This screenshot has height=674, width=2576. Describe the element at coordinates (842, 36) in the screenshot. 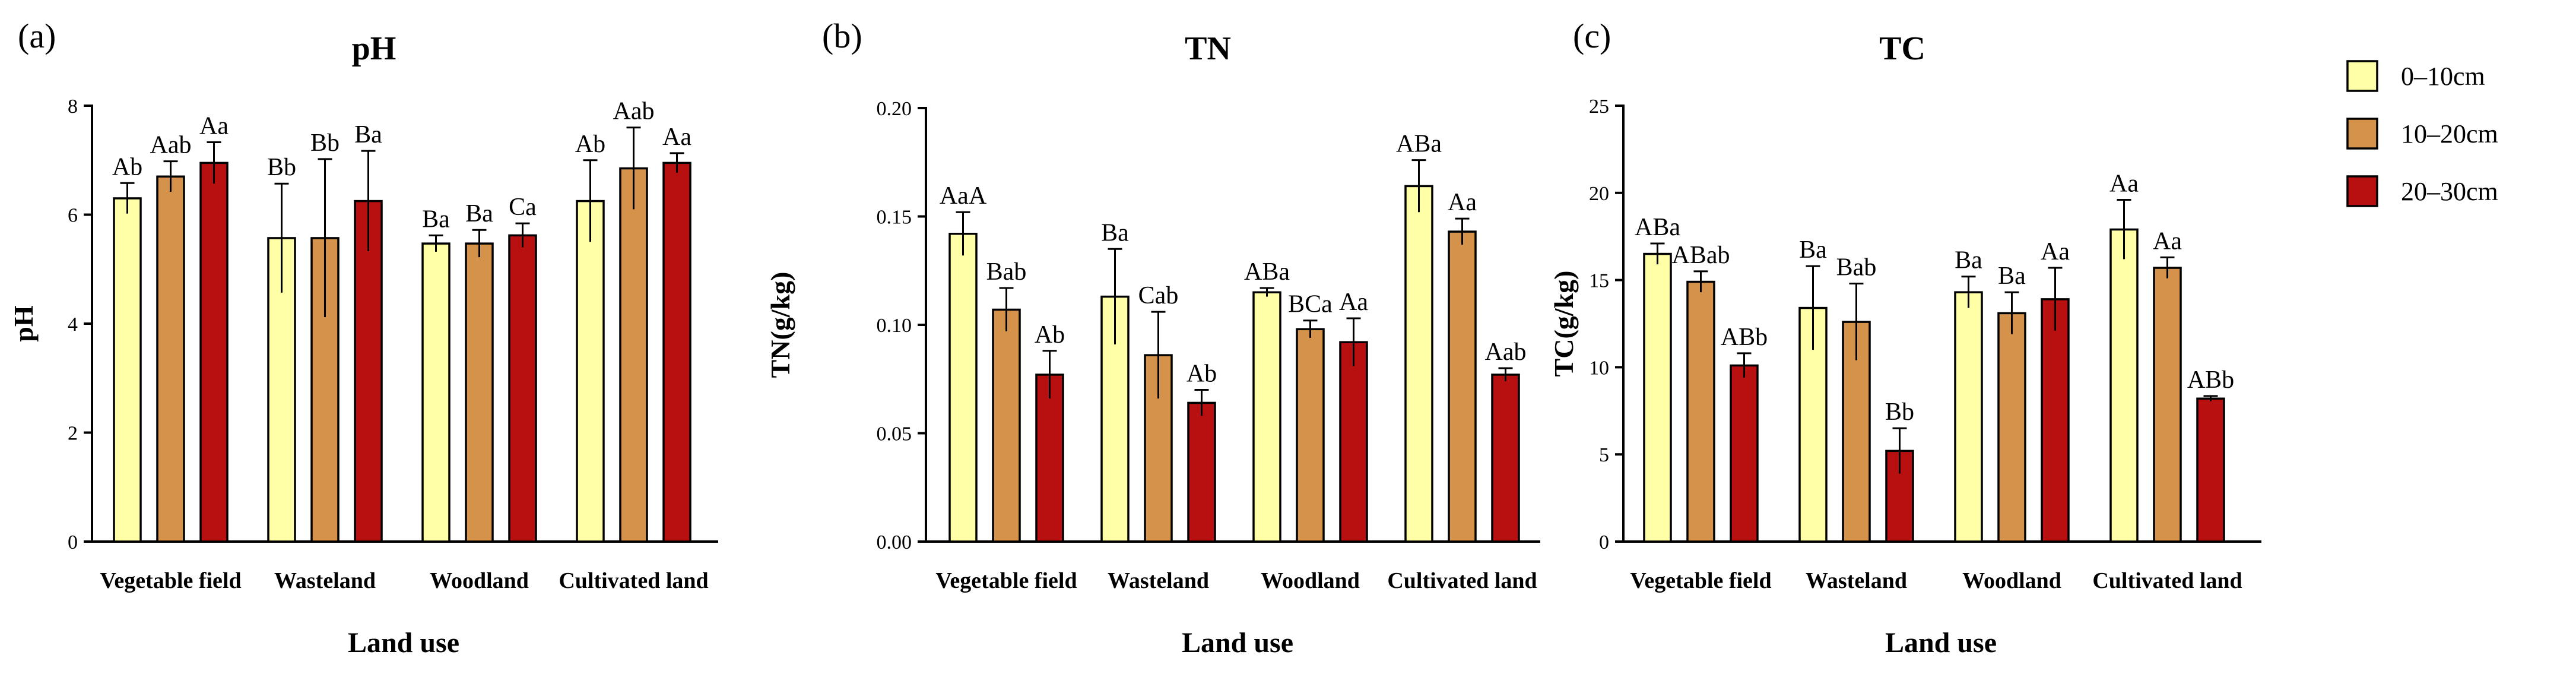

I see `panel-label: (b)` at that location.